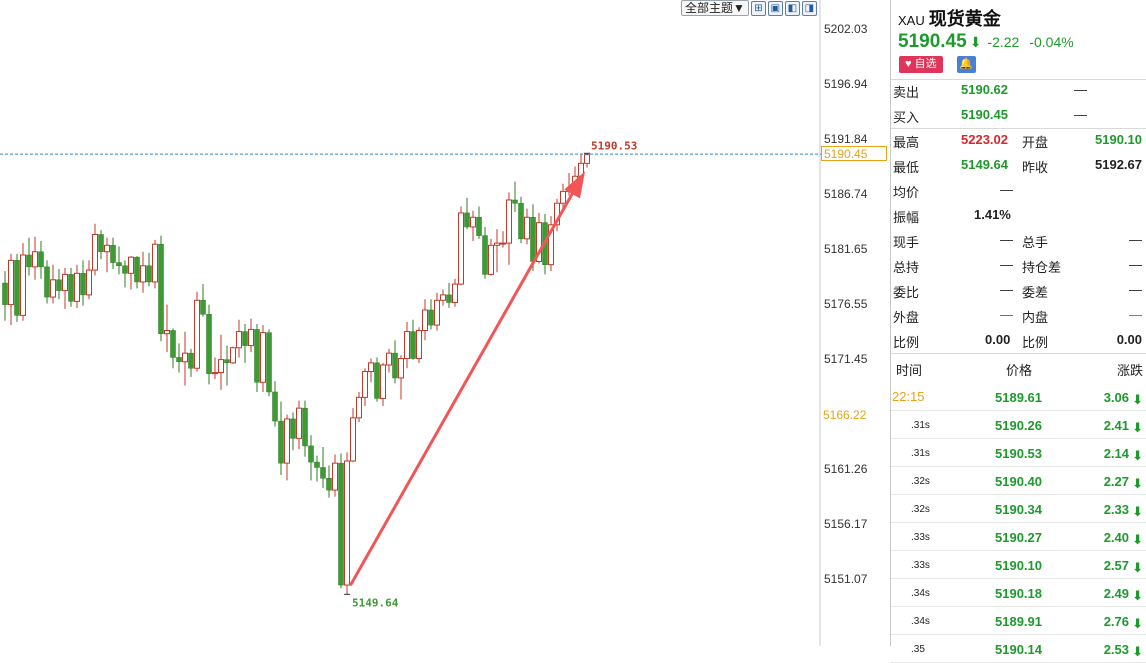 The height and width of the screenshot is (663, 1146). Describe the element at coordinates (966, 64) in the screenshot. I see `bell-icon: 🔔` at that location.